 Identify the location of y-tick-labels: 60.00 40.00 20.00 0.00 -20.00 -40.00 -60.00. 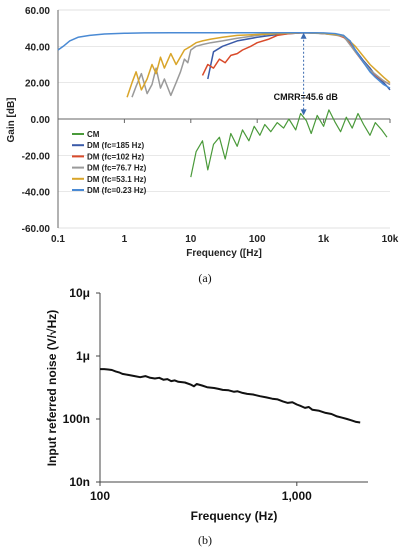
(36, 120).